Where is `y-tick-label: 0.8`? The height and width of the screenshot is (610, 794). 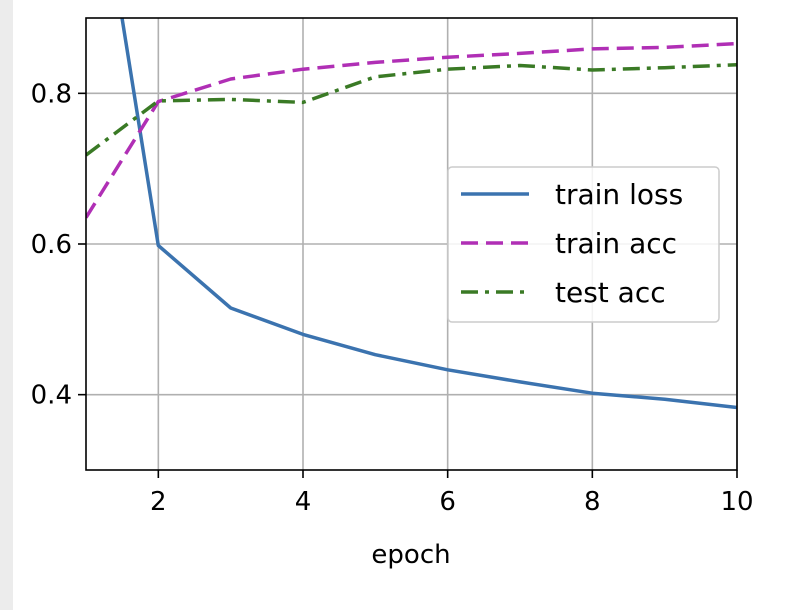
y-tick-label: 0.8 is located at coordinates (51, 94).